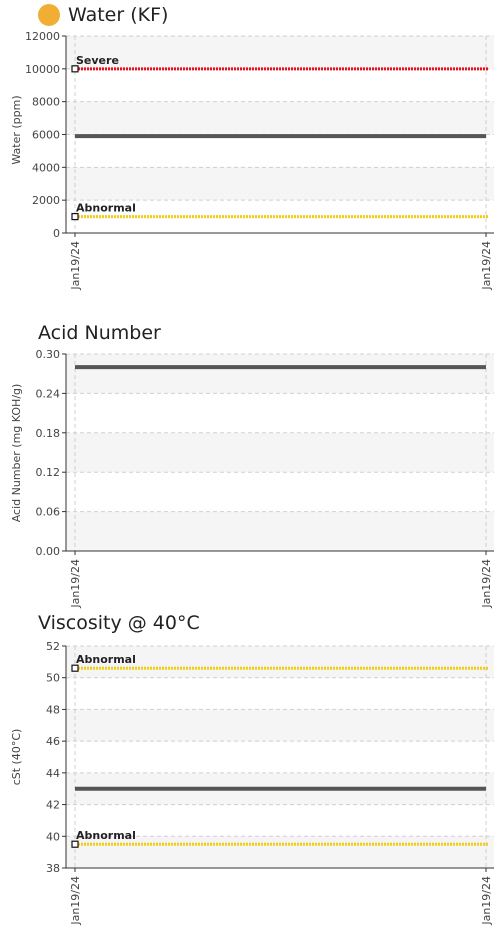 This screenshot has width=498, height=933. Describe the element at coordinates (53, 868) in the screenshot. I see `y-tick-label: 38` at that location.